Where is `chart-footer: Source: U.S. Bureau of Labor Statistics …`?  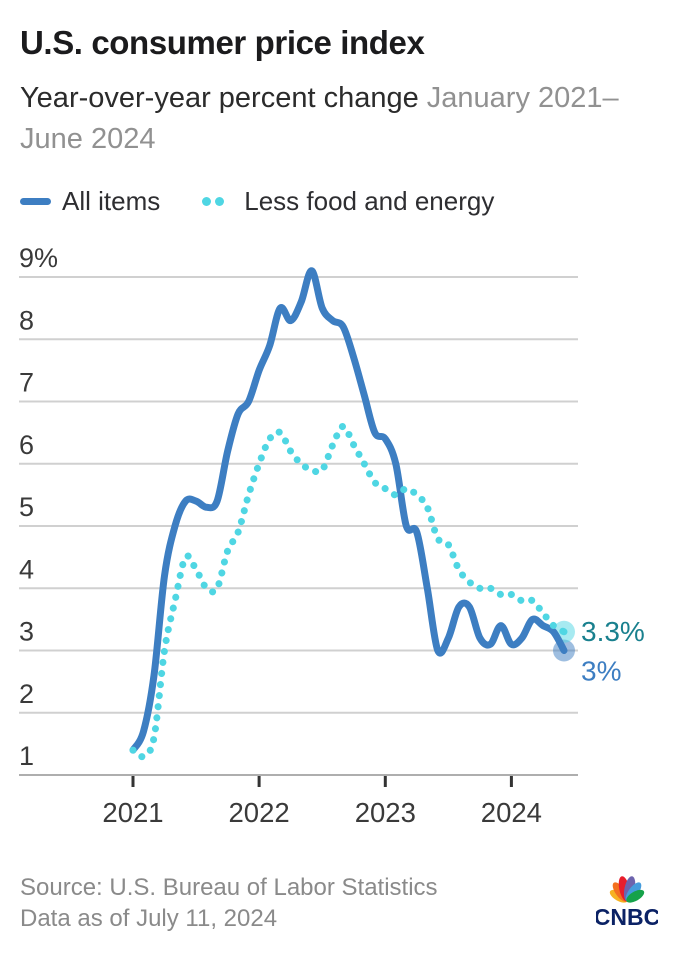 chart-footer: Source: U.S. Bureau of Labor Statistics … is located at coordinates (229, 903).